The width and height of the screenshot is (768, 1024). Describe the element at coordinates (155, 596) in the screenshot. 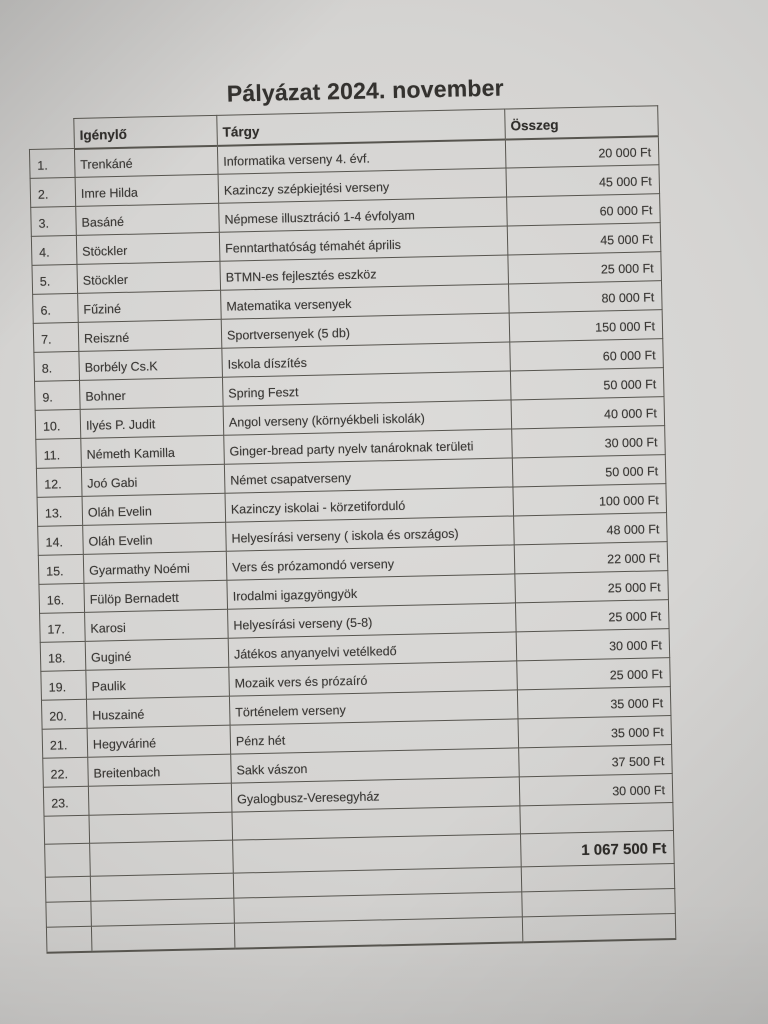

I see `row-applicant: Fülöp Bernadett` at that location.